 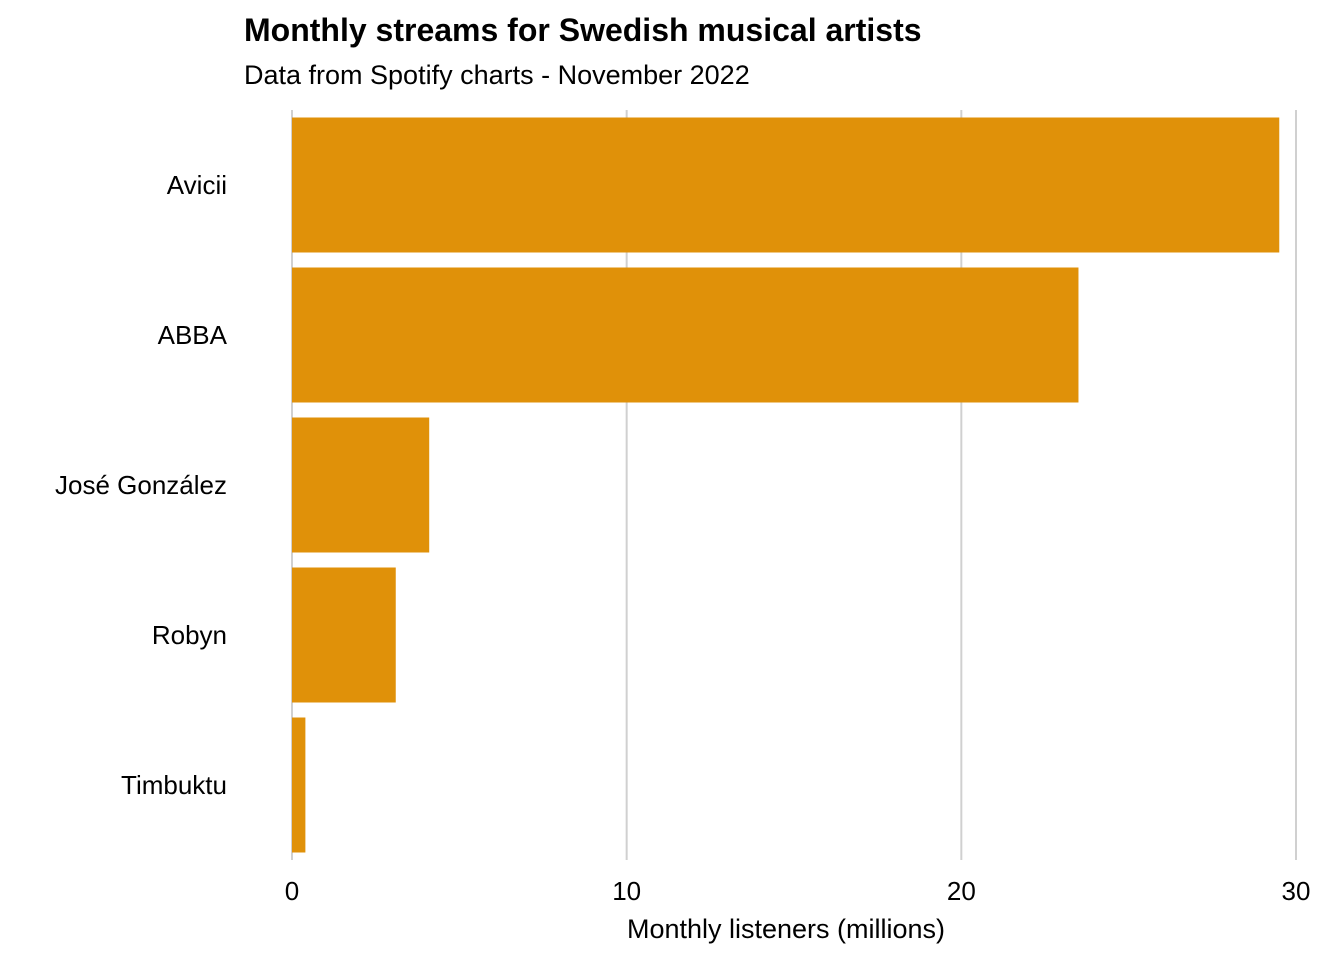 I want to click on y-tick-label: Avicii, so click(x=197, y=185).